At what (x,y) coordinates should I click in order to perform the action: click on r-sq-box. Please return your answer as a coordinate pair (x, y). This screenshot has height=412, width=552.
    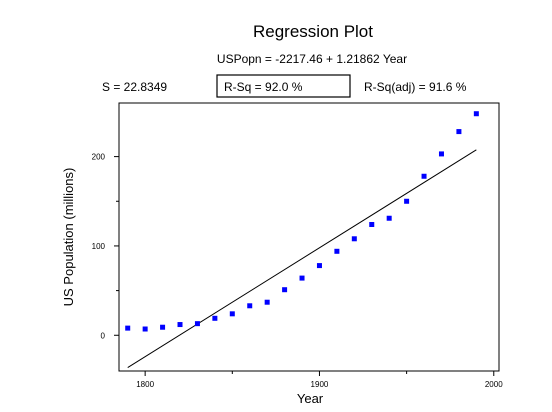
    Looking at the image, I should click on (283, 86).